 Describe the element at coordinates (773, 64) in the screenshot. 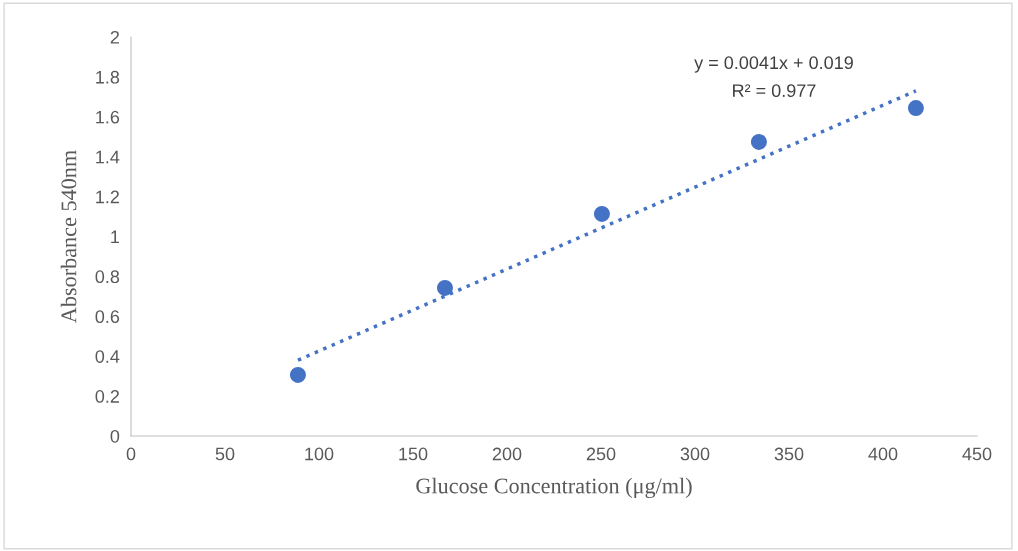

I see `annotation: y = 0.0041x + 0.019` at that location.